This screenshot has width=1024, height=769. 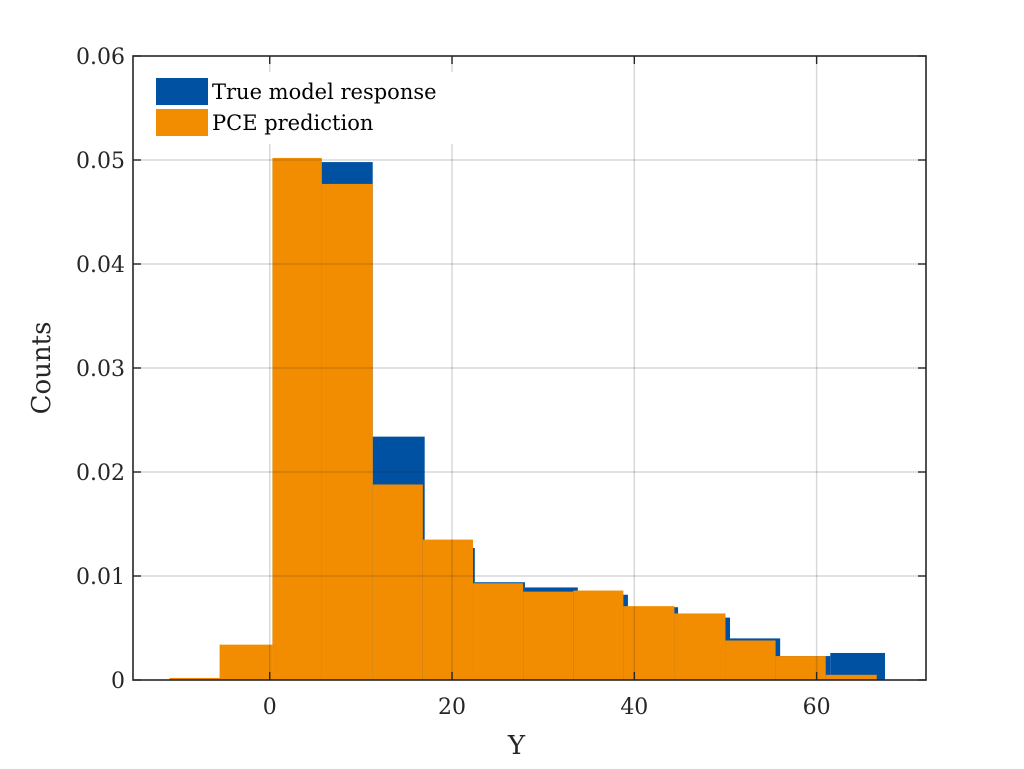 I want to click on y-tick-label-5: 0.05, so click(x=100, y=161).